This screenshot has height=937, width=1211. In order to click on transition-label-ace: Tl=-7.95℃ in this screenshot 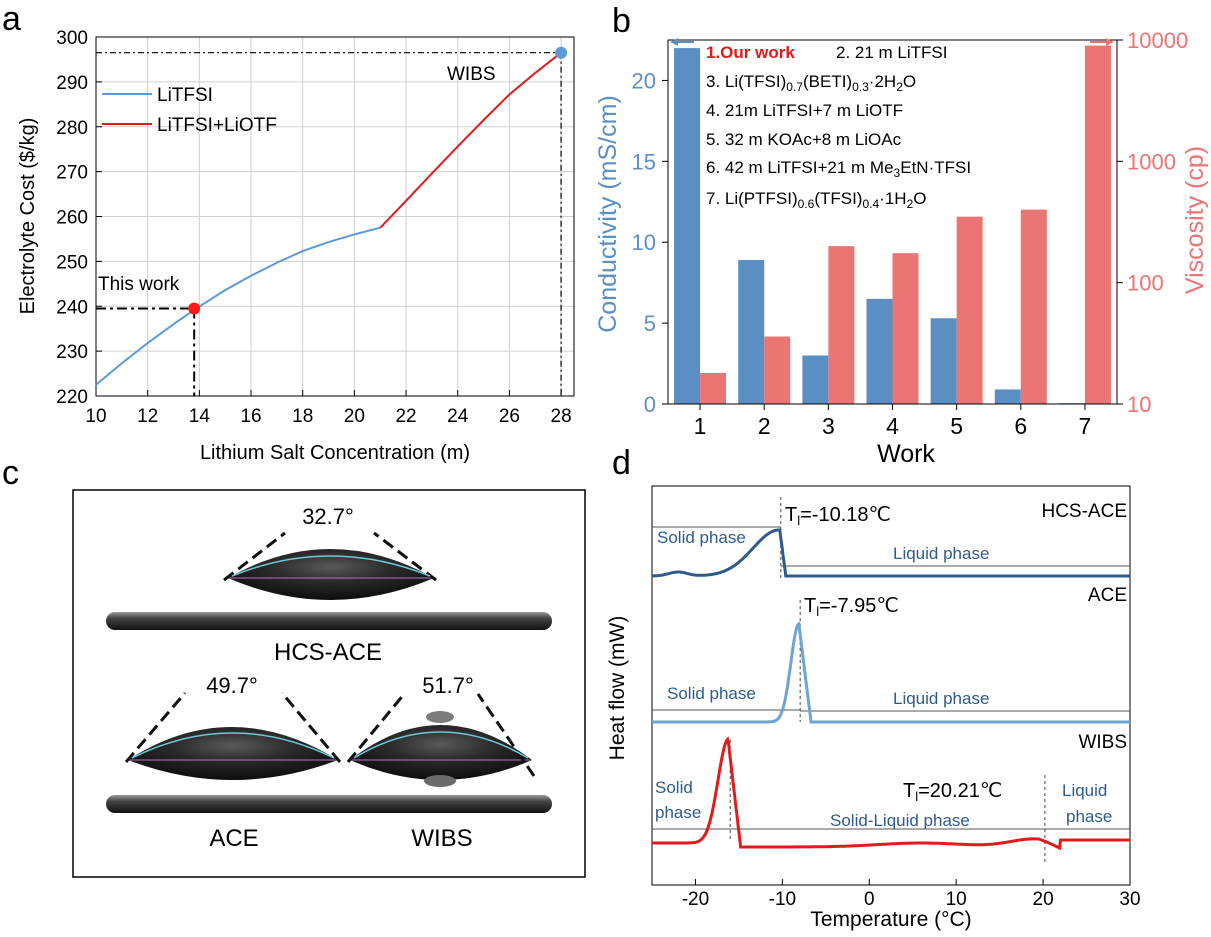, I will do `click(851, 607)`.